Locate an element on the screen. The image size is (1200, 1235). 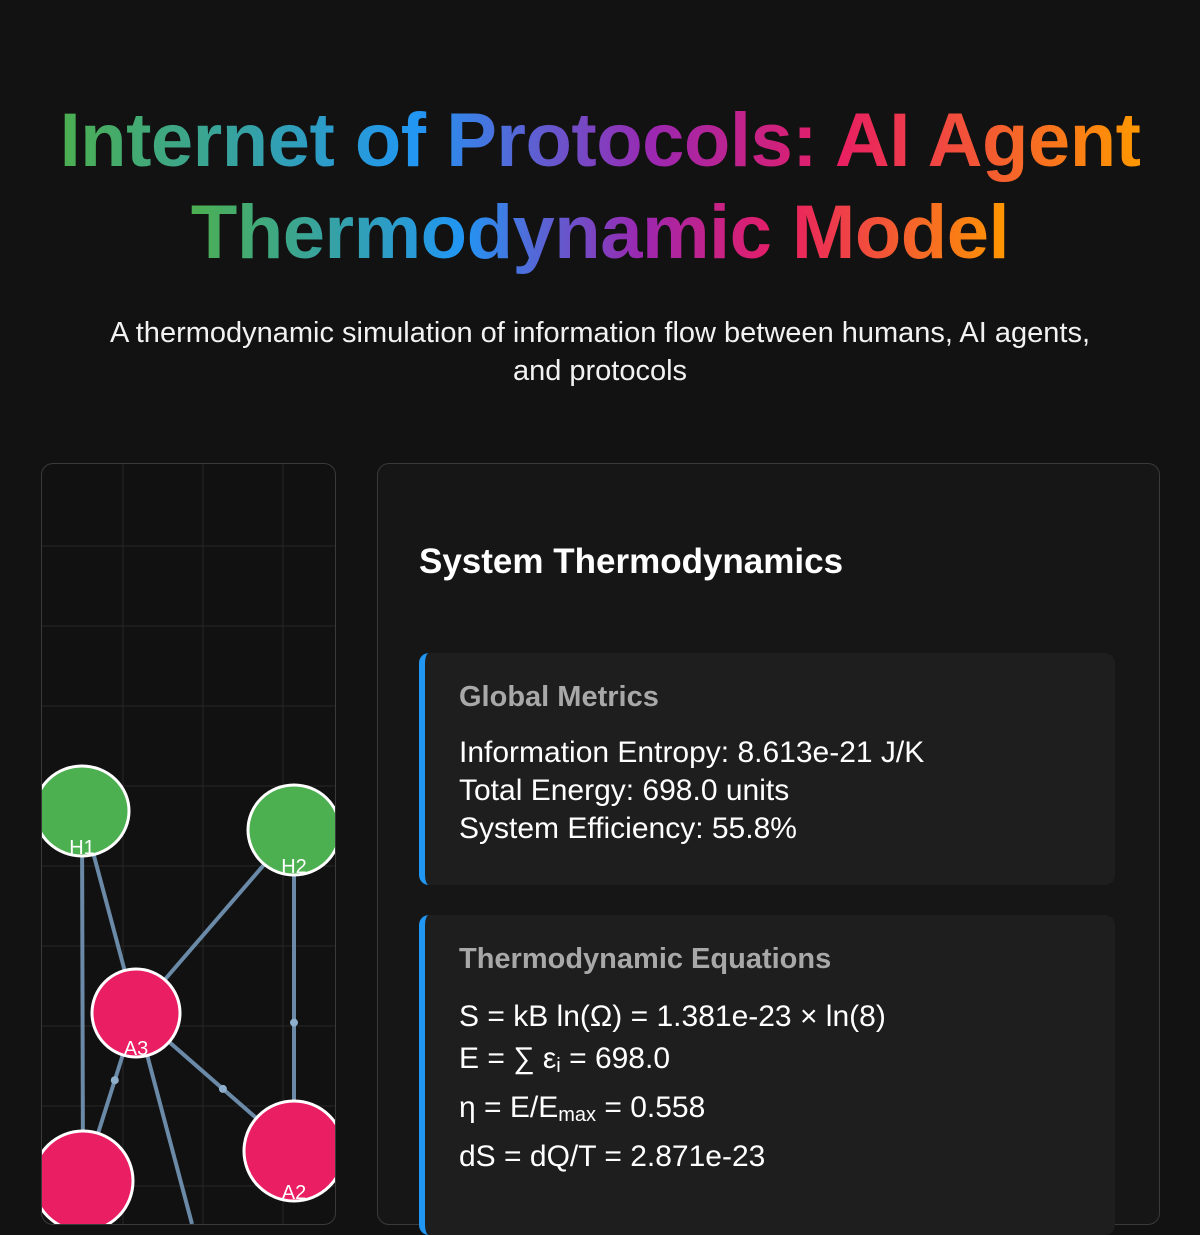
eff-eq-value: = 0.558 is located at coordinates (651, 1107).